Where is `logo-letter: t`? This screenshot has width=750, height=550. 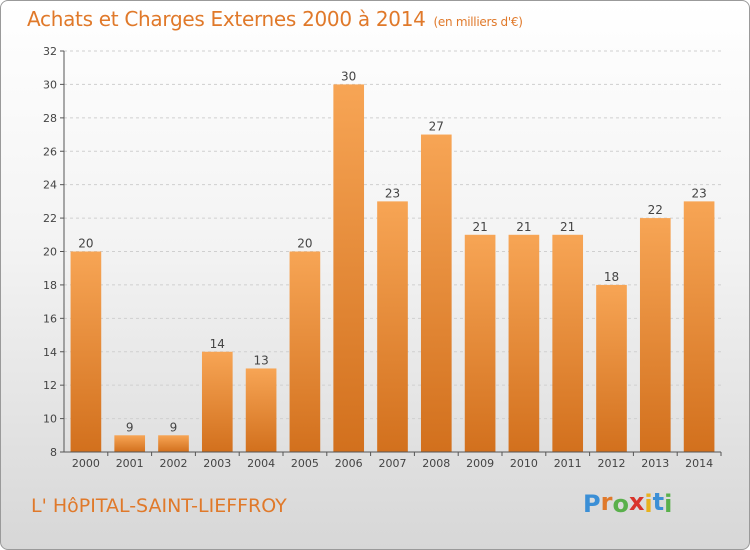 logo-letter: t is located at coordinates (658, 502).